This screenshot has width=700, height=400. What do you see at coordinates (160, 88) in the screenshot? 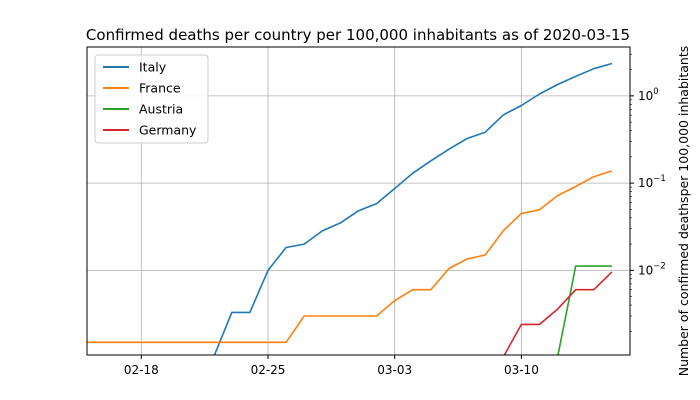
I see `legend-label-france: France` at bounding box center [160, 88].